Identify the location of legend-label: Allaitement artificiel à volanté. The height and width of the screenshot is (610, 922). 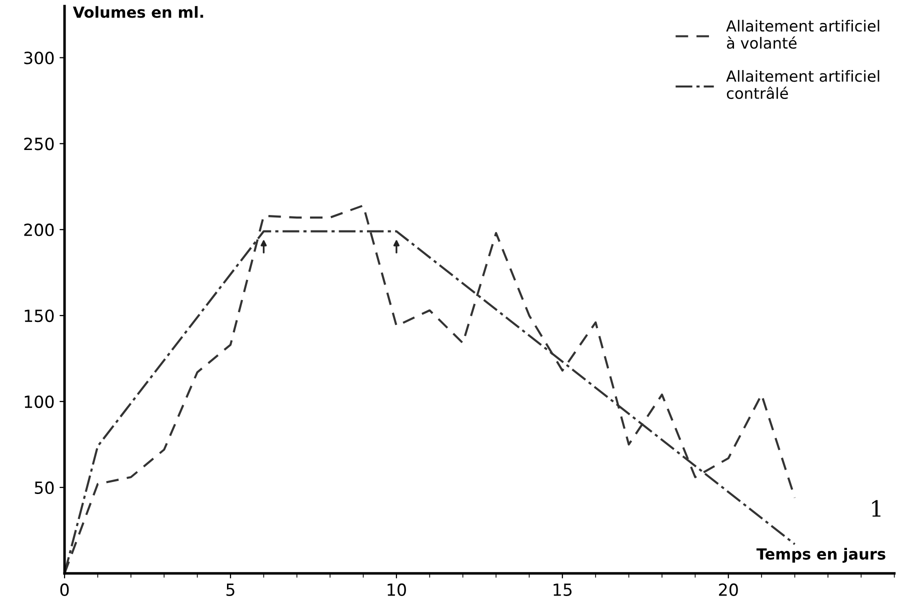
(803, 34).